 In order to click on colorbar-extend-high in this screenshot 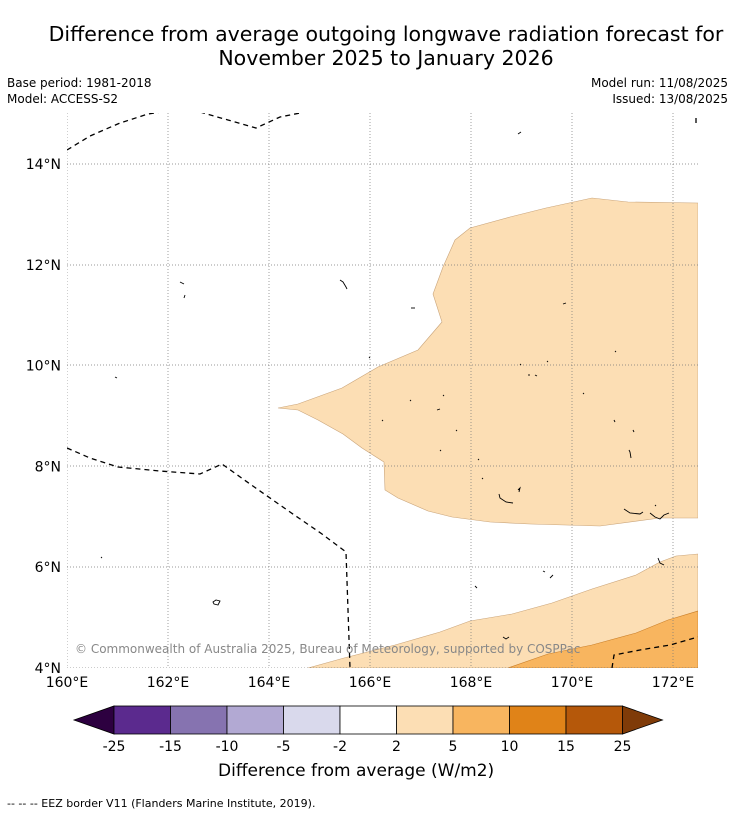, I will do `click(643, 720)`.